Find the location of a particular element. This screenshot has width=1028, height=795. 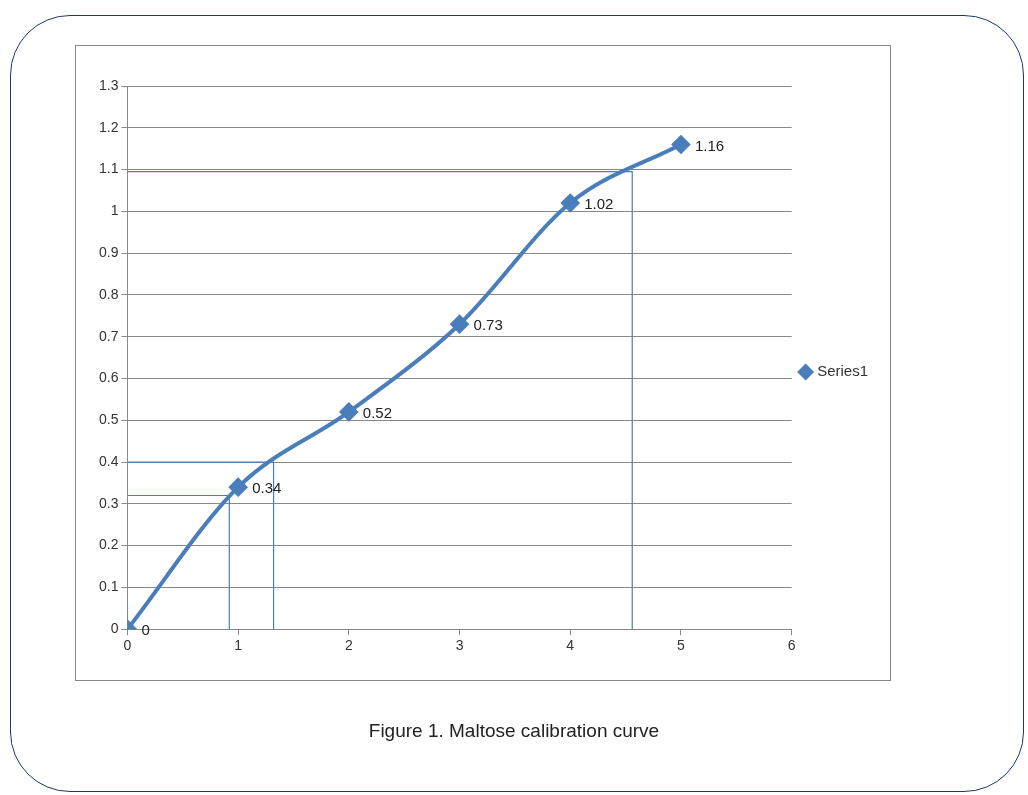

x-tick-label: 1 is located at coordinates (238, 645).